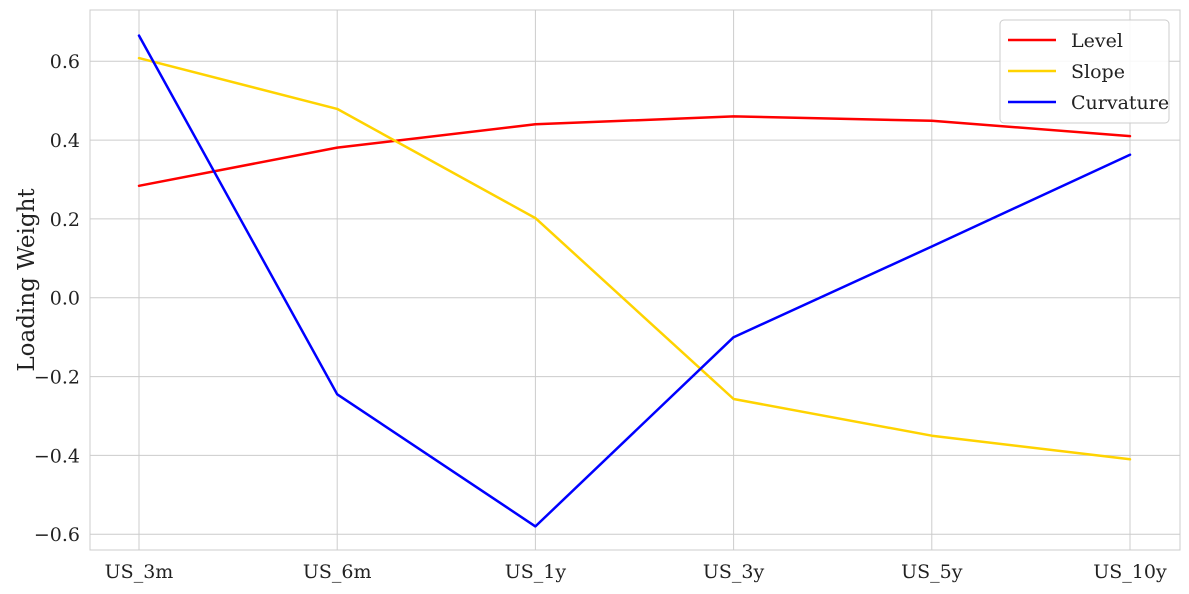  I want to click on x-tick-label: US_3m, so click(139, 572).